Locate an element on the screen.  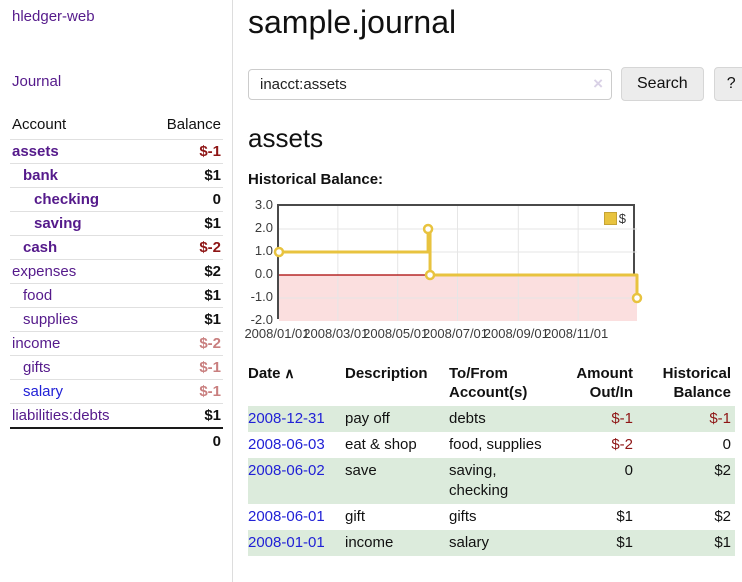
account-balance: $2 is located at coordinates (184, 271).